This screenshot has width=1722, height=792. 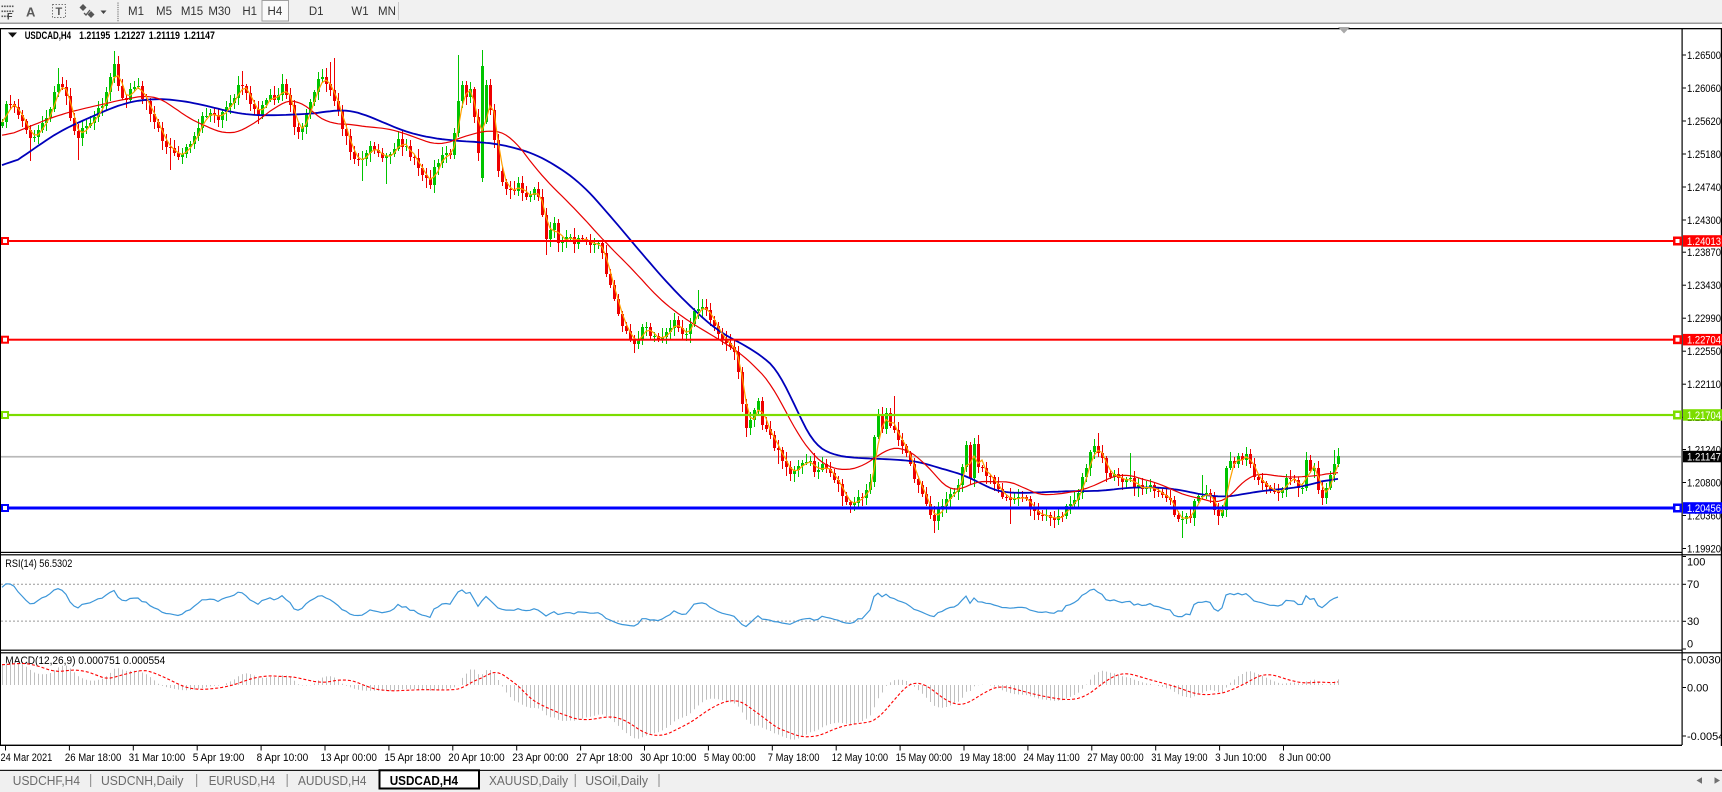 I want to click on svg-text: 5 Apr 19:00, so click(x=219, y=758).